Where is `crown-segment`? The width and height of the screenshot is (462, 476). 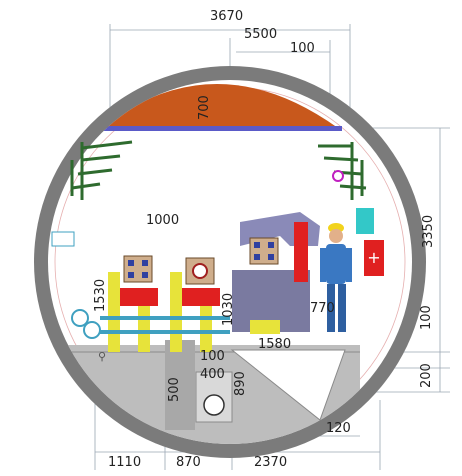
crown-segment is located at coordinates (219, 106).